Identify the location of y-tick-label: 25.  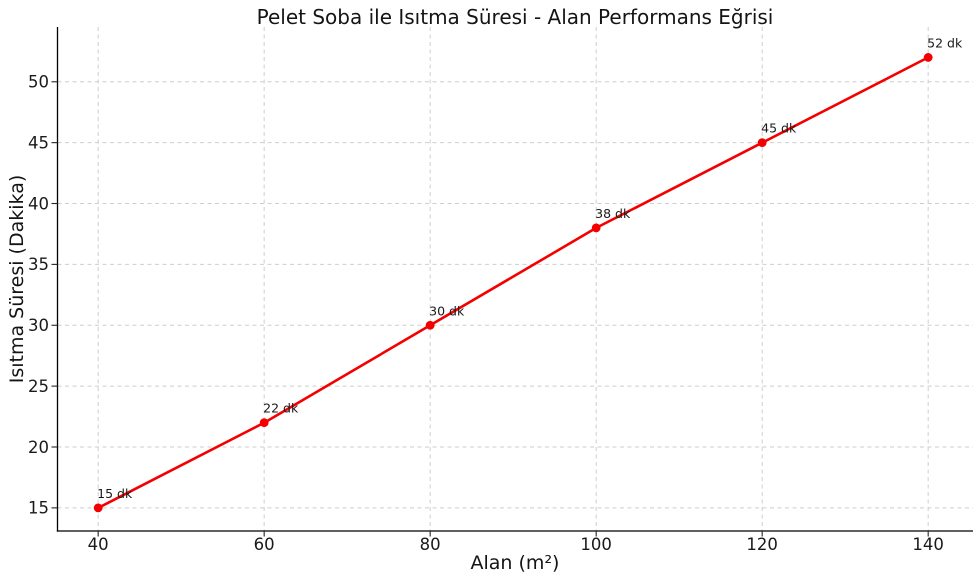
(38, 386).